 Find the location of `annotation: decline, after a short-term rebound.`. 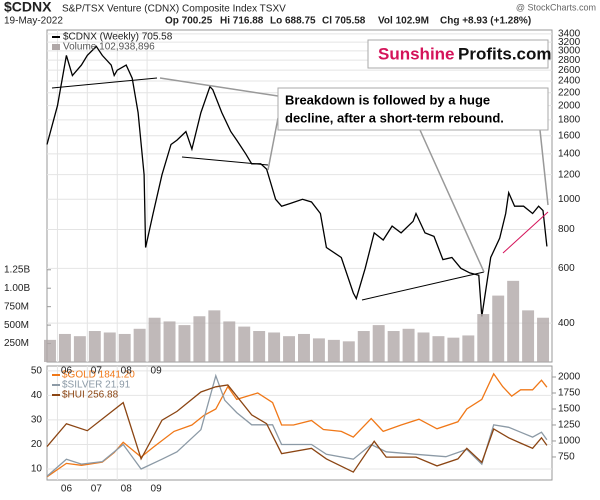

annotation: decline, after a short-term rebound. is located at coordinates (394, 117).